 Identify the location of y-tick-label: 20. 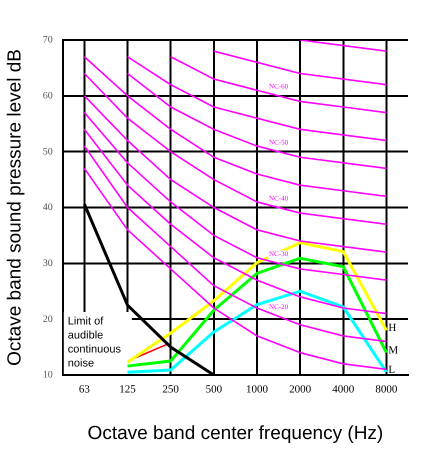
(47, 319).